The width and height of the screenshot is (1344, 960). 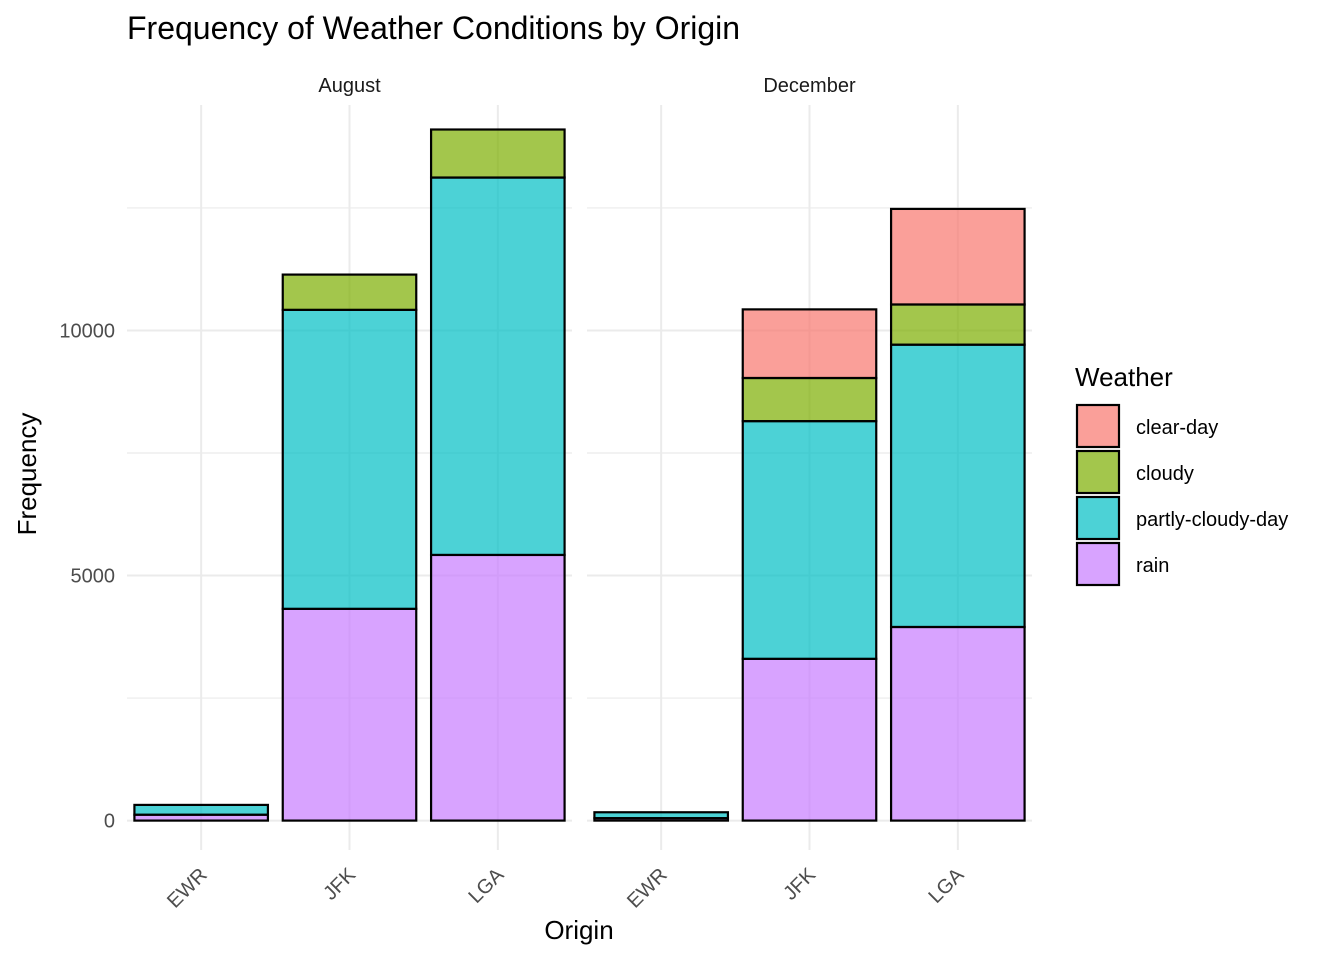 I want to click on bar-december-ewr, so click(x=661, y=816).